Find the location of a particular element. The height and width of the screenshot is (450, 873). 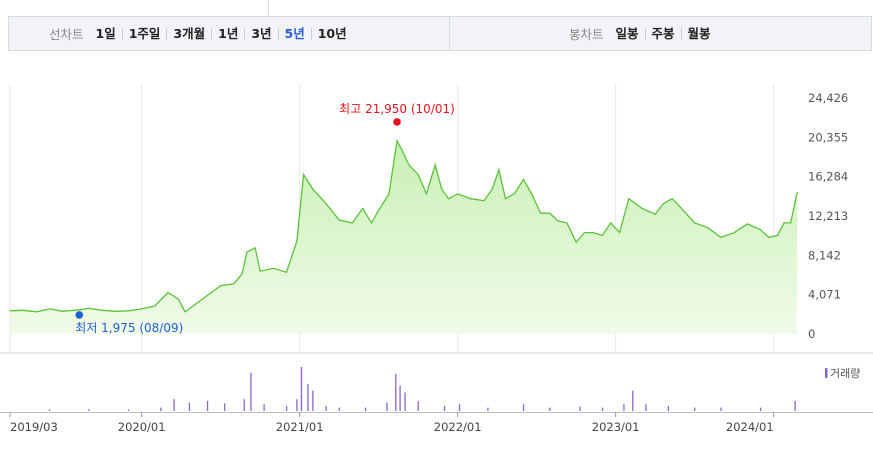

x-tick-label: 2024/01 is located at coordinates (750, 427).